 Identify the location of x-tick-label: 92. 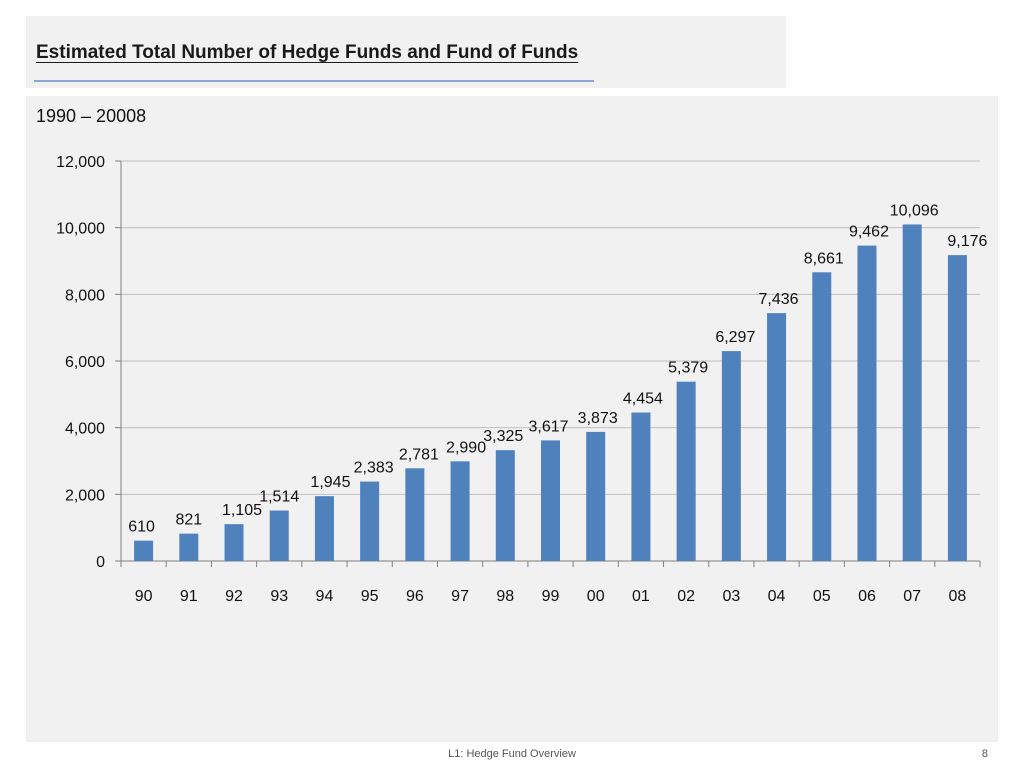
(234, 596).